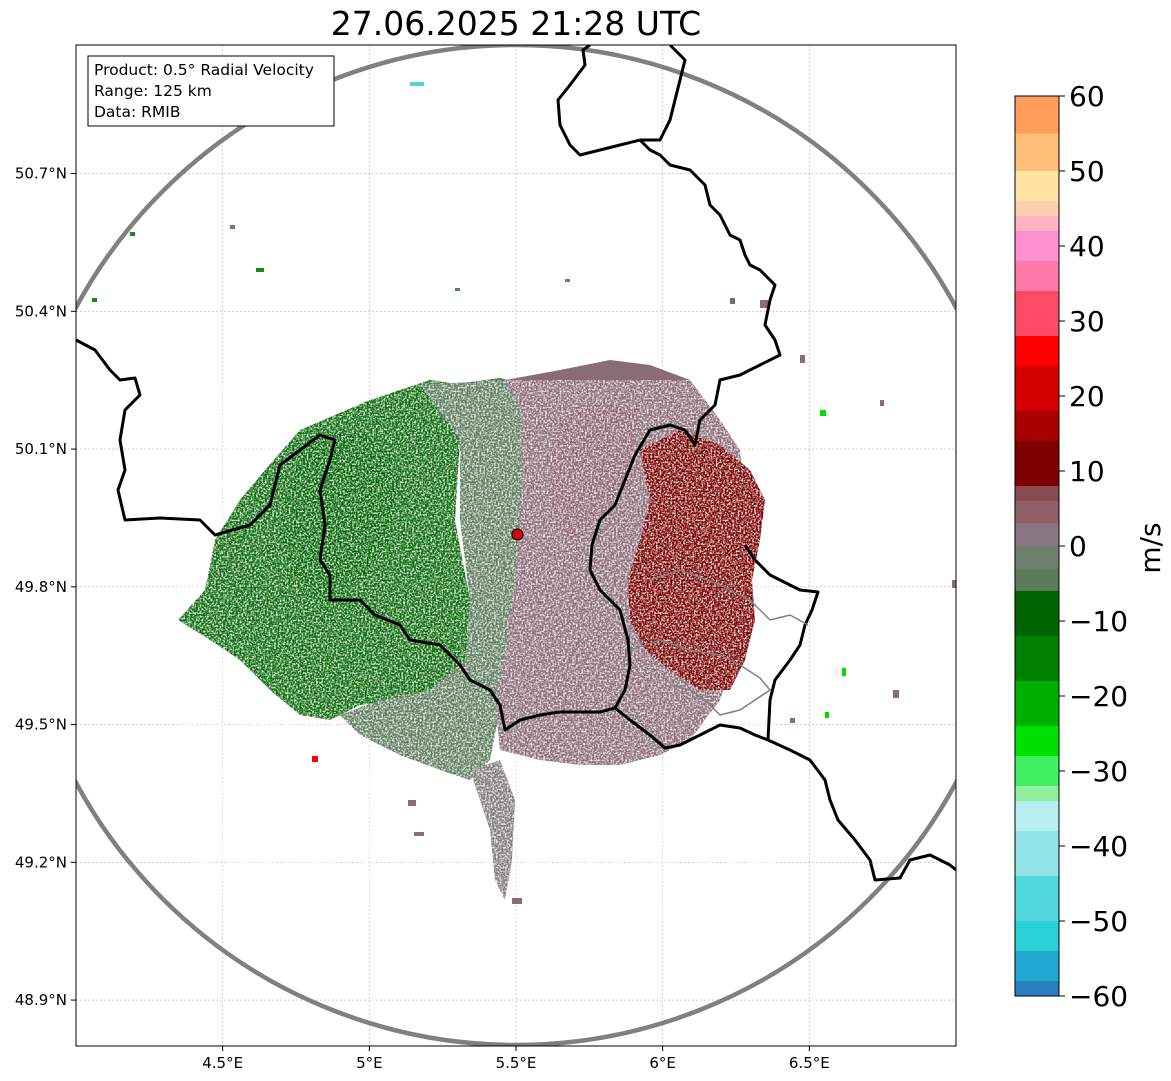  What do you see at coordinates (1093, 546) in the screenshot?
I see `colorbar-ticks: 60 50 40 30 20 10 0 −10 −20 −30 −40 −50 −60` at bounding box center [1093, 546].